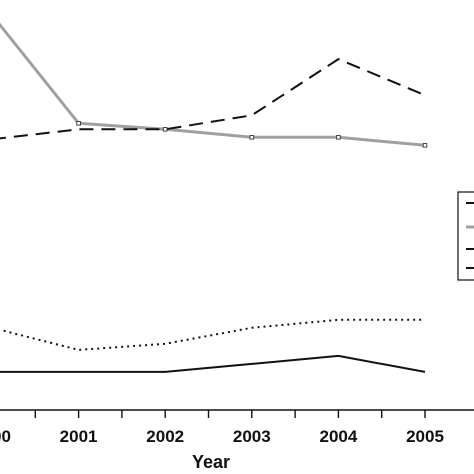  I want to click on legend, so click(465, 236).